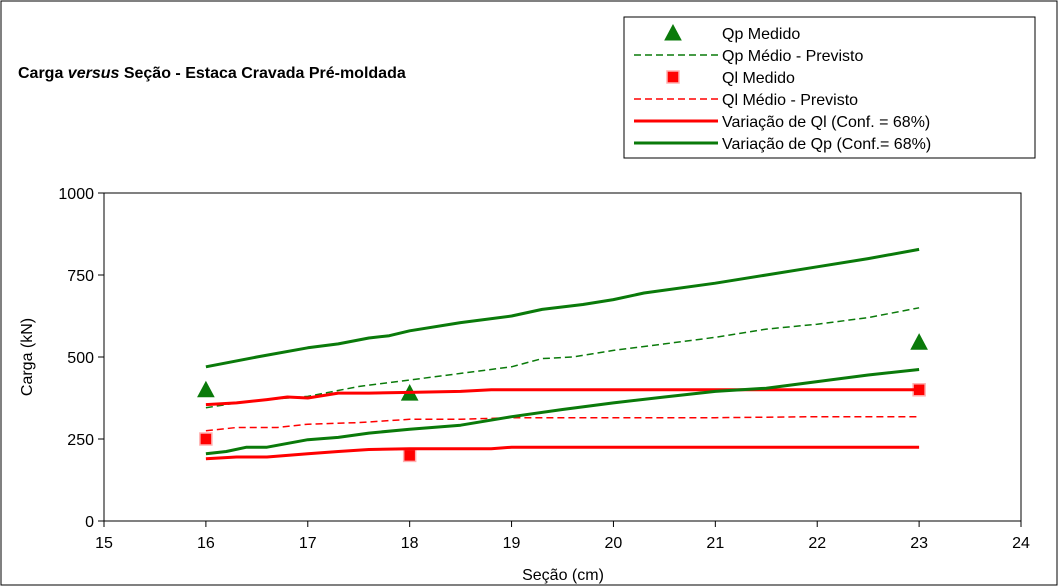 Image resolution: width=1058 pixels, height=586 pixels. I want to click on legend-label: Qp Médio - Previsto, so click(792, 56).